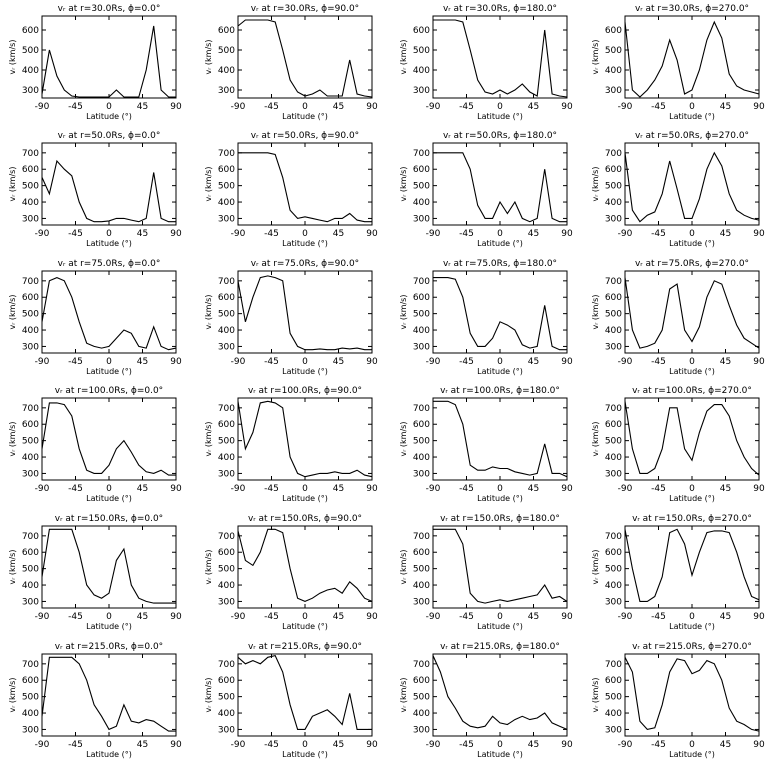 The height and width of the screenshot is (768, 768). I want to click on chart-title: vᵣ at r=150.0Rs, ϕ=180.0°, so click(500, 519).